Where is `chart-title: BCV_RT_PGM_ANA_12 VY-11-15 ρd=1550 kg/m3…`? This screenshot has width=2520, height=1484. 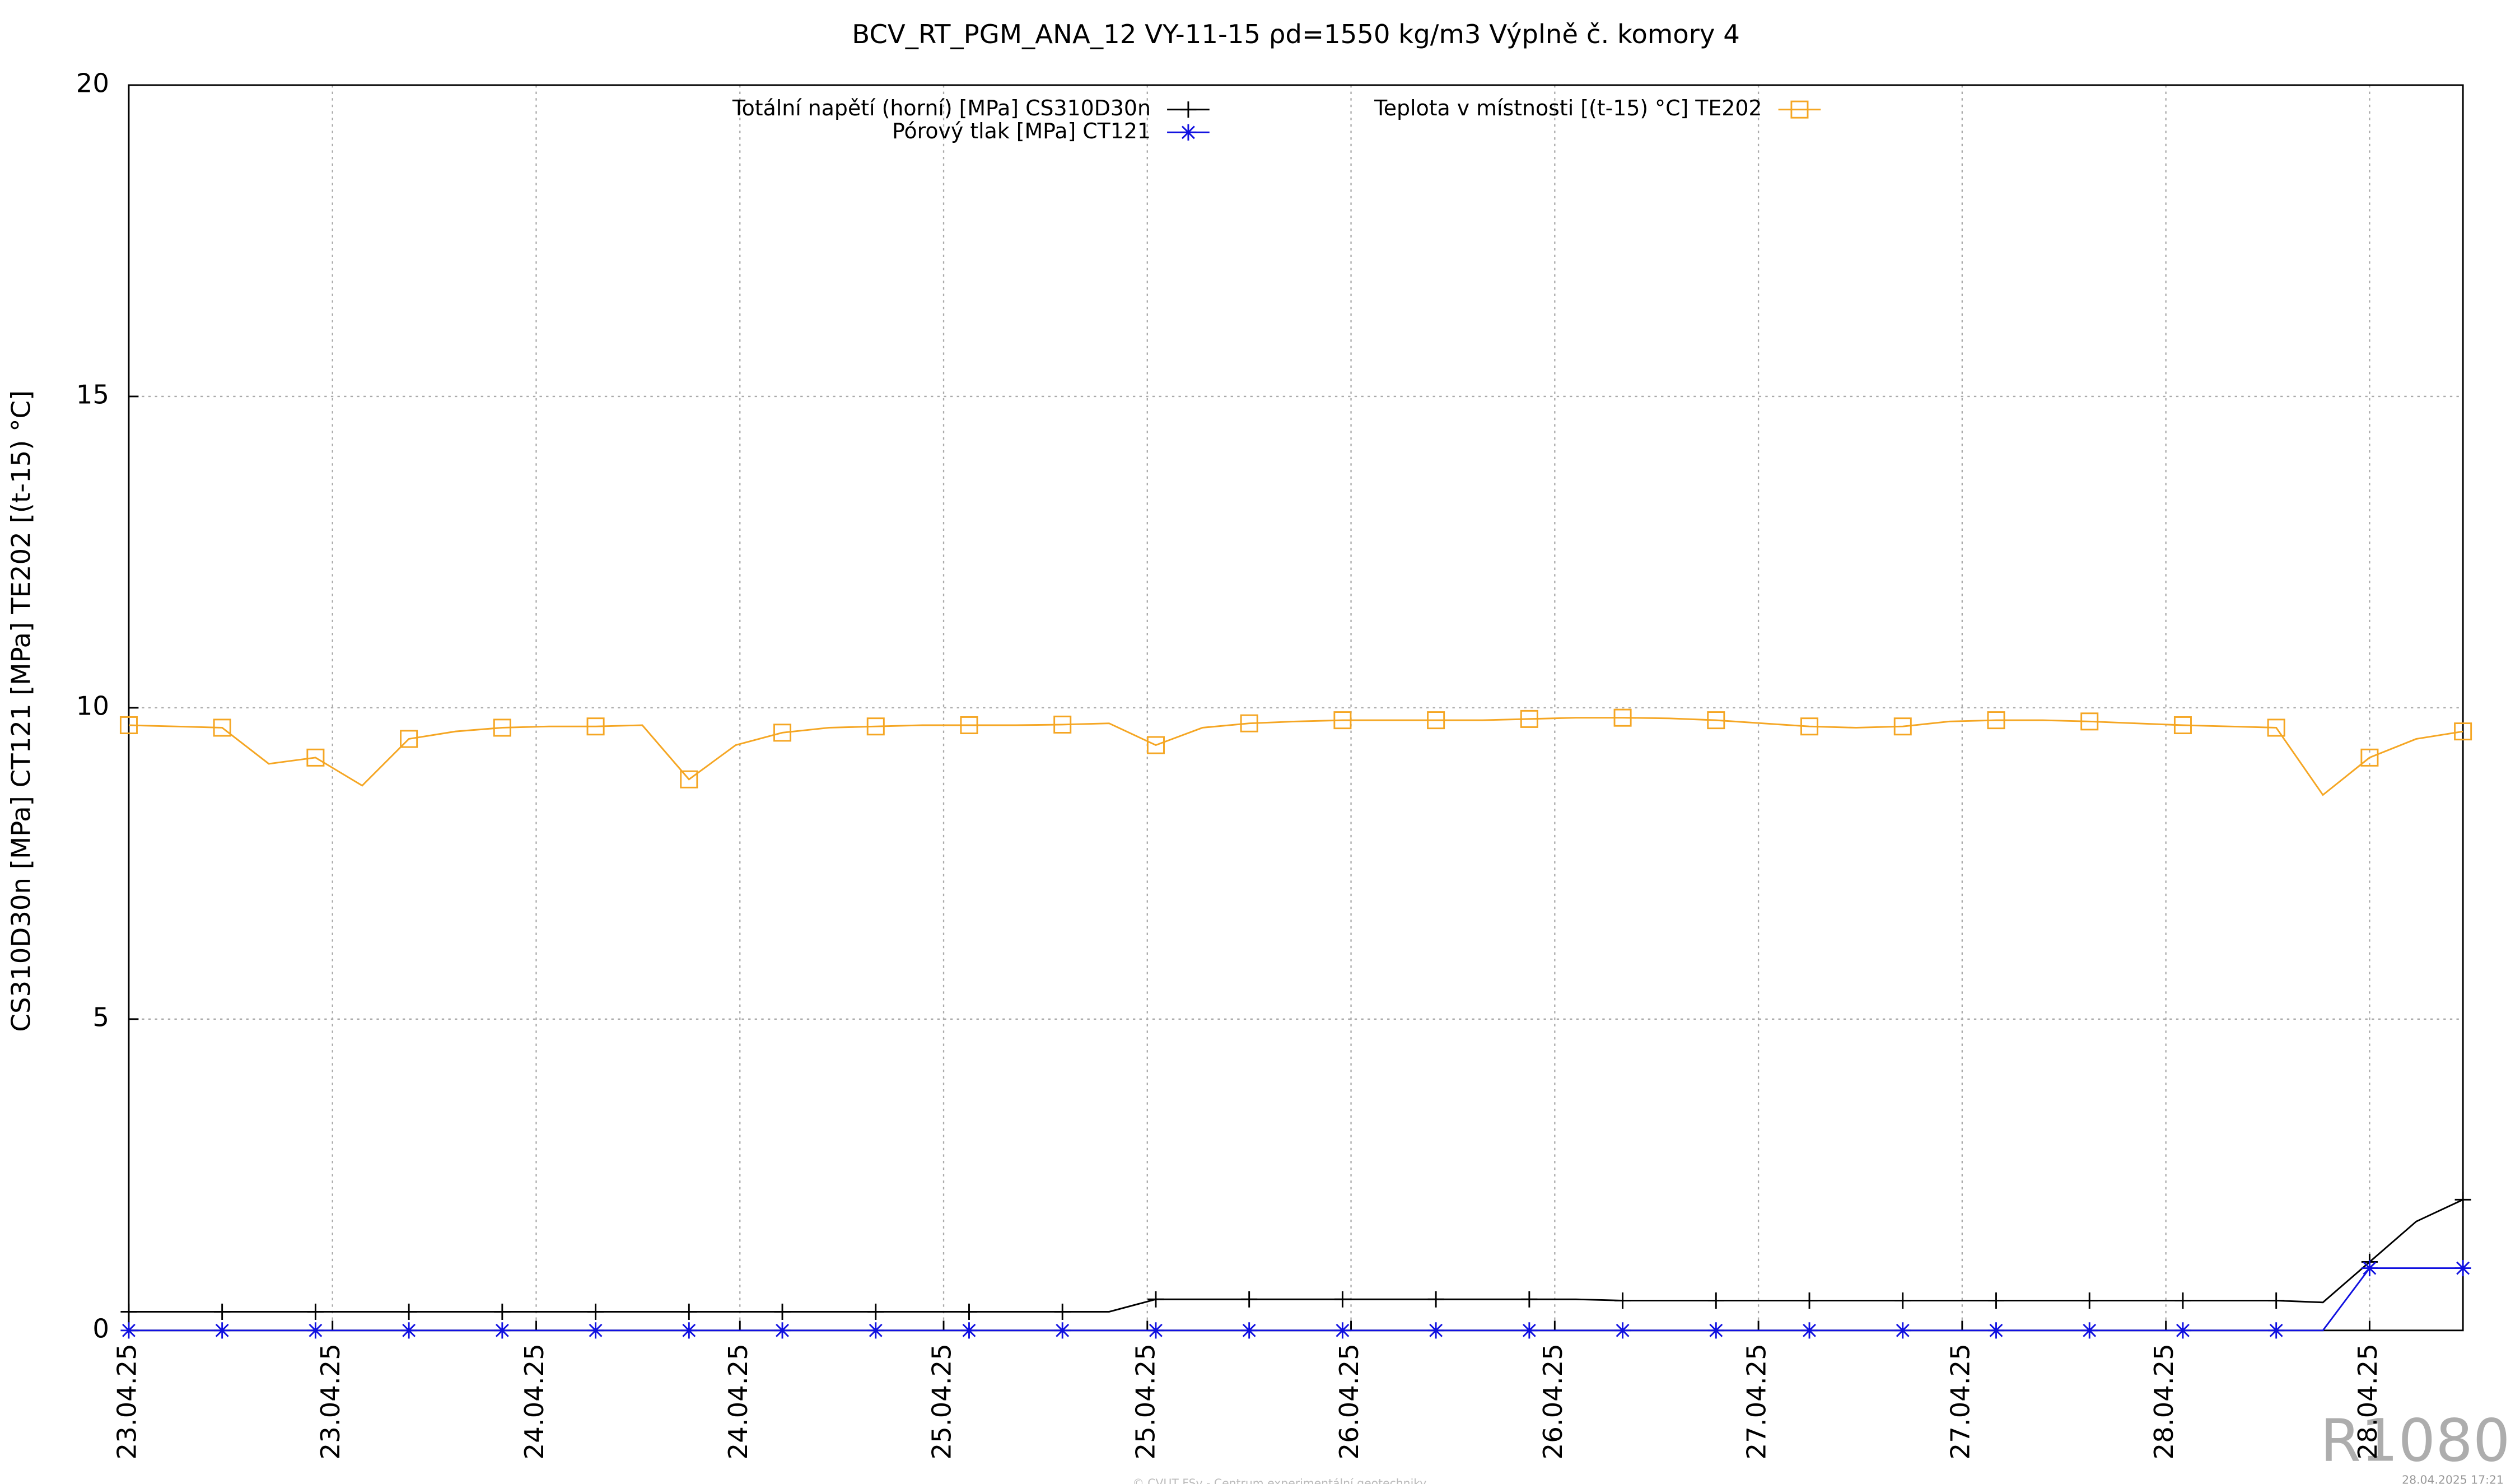
chart-title: BCV_RT_PGM_ANA_12 VY-11-15 ρd=1550 kg/m3… is located at coordinates (1296, 34).